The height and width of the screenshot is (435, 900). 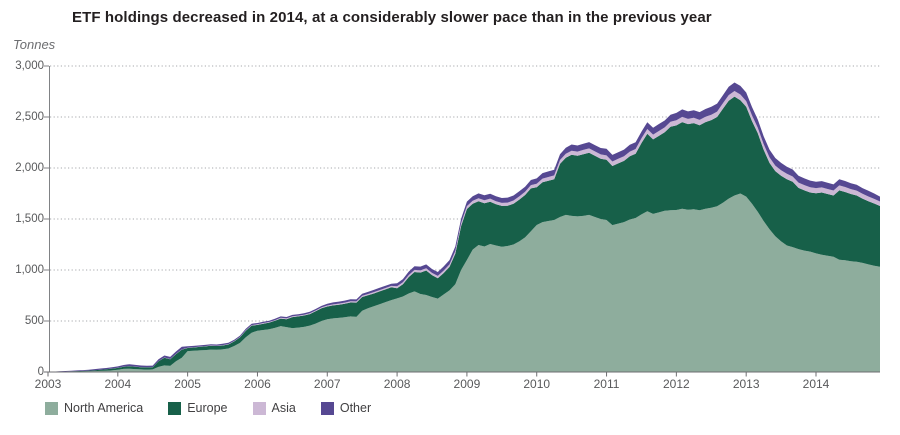 What do you see at coordinates (207, 408) in the screenshot?
I see `legend-label: Europe` at bounding box center [207, 408].